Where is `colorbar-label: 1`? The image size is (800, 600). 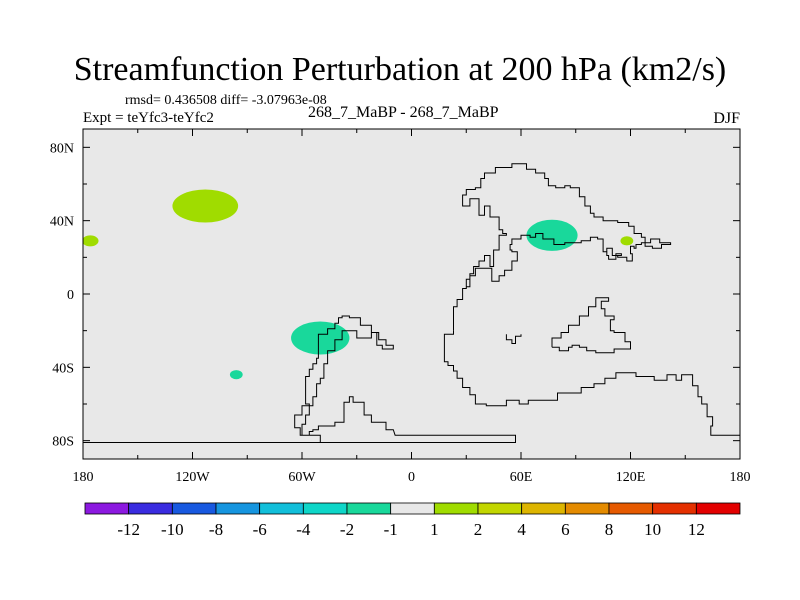 colorbar-label: 1 is located at coordinates (434, 529).